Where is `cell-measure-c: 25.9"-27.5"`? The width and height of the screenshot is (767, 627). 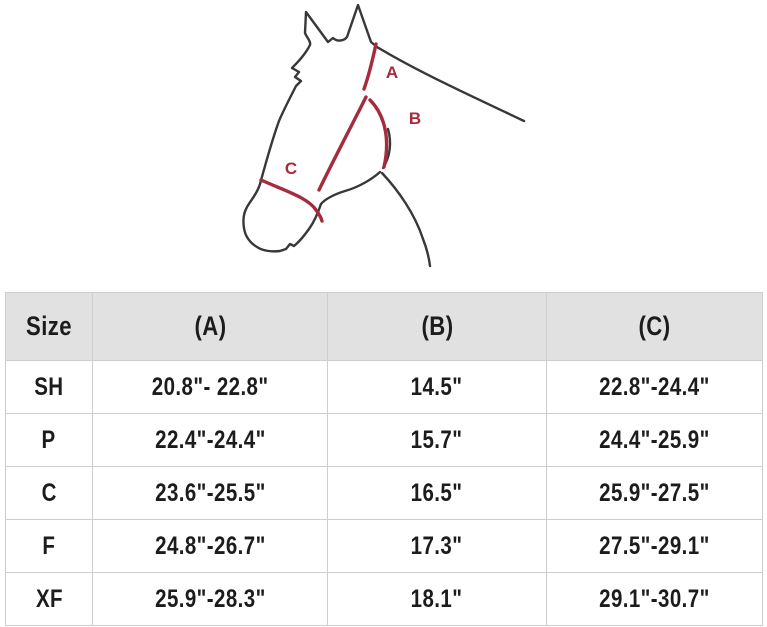 cell-measure-c: 25.9"-27.5" is located at coordinates (654, 493).